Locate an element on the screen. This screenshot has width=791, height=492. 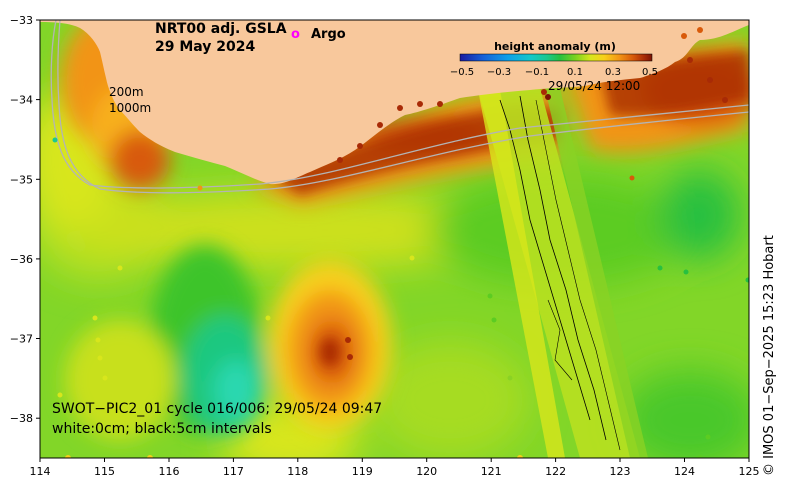
swot-pass-time: 29/05/24 12:00 is located at coordinates (594, 86).